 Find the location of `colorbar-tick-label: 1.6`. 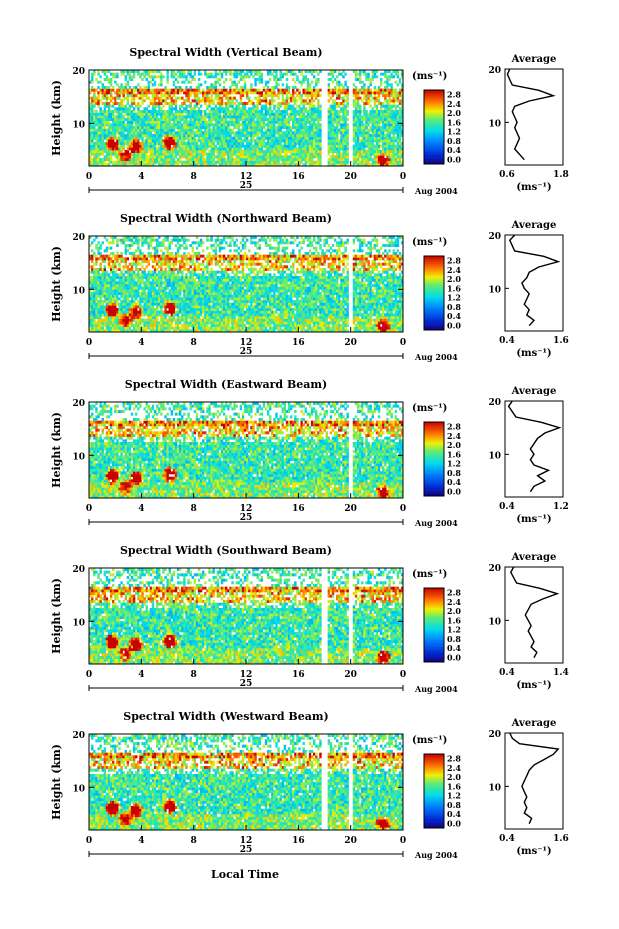

colorbar-tick-label: 1.6 is located at coordinates (454, 122).